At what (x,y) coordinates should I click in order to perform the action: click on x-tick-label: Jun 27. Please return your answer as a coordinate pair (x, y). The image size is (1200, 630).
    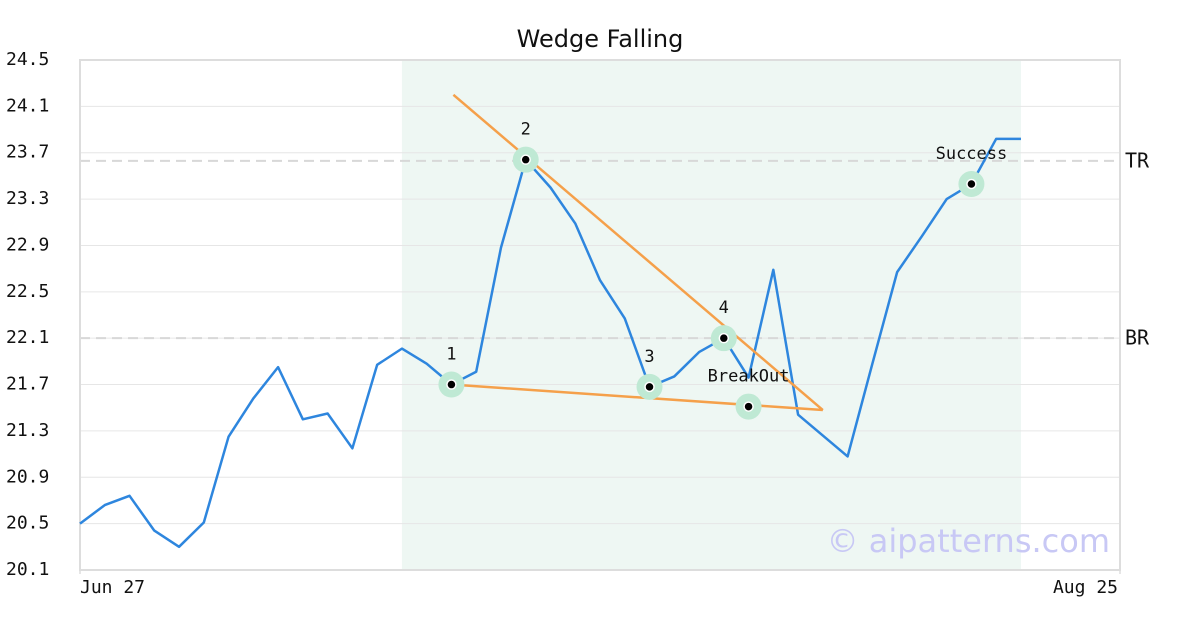
    Looking at the image, I should click on (112, 587).